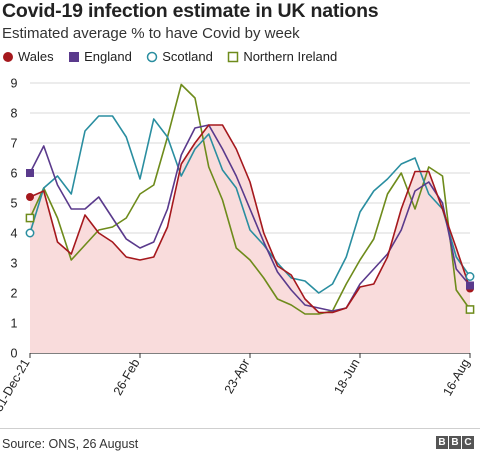 This screenshot has width=480, height=456. I want to click on x-tick-label: 18-Jun, so click(346, 376).